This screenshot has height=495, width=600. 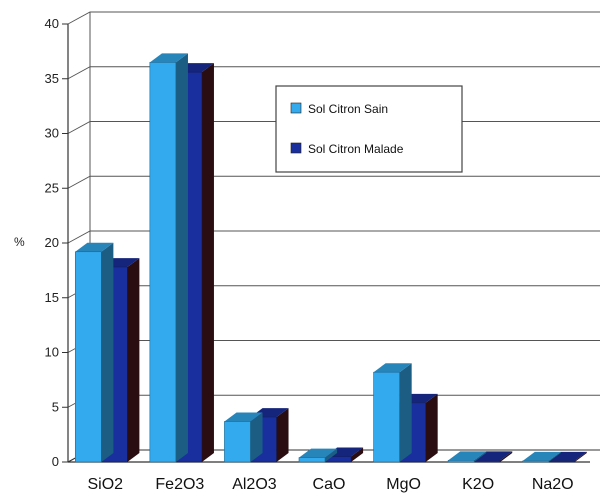 What do you see at coordinates (19, 242) in the screenshot?
I see `y-axis-title: %` at bounding box center [19, 242].